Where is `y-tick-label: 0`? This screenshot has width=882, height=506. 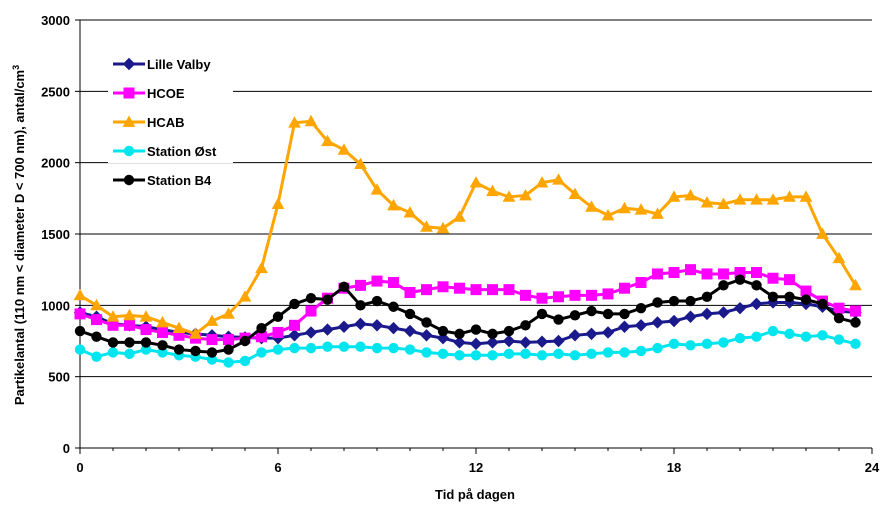 y-tick-label: 0 is located at coordinates (66, 448).